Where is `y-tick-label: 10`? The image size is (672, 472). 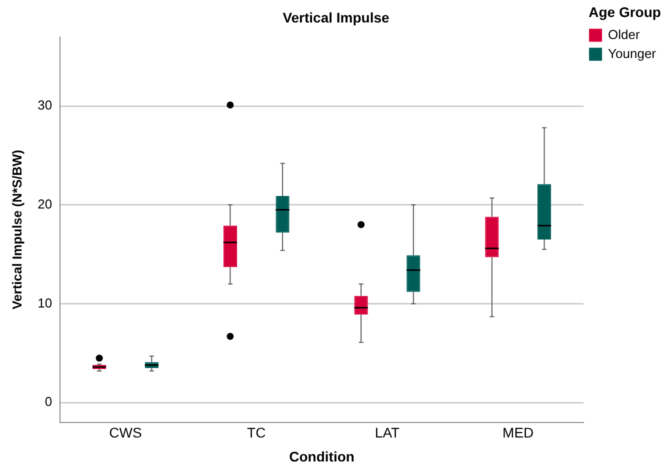 y-tick-label: 10 is located at coordinates (45, 302).